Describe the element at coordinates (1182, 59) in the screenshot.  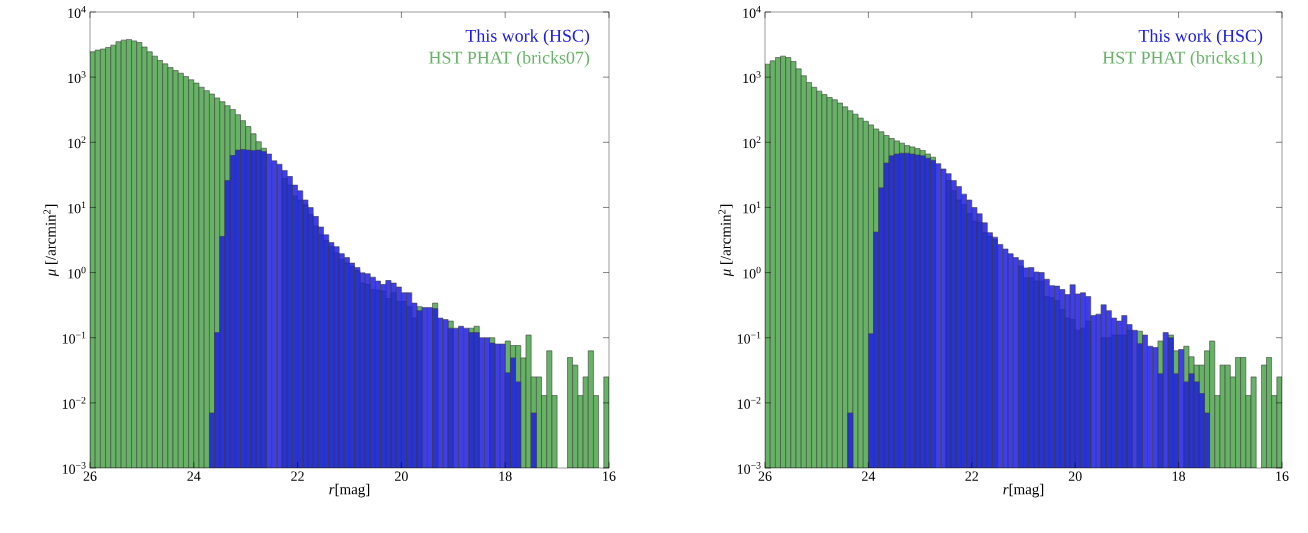
I see `text: HST PHAT (bricks11)` at that location.